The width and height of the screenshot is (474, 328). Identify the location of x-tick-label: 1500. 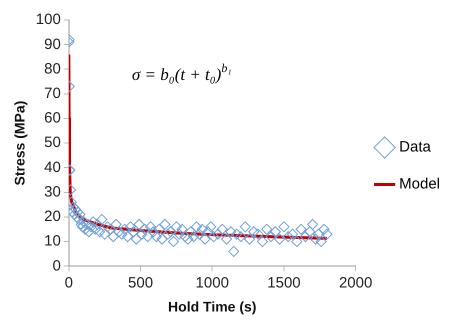
(284, 283).